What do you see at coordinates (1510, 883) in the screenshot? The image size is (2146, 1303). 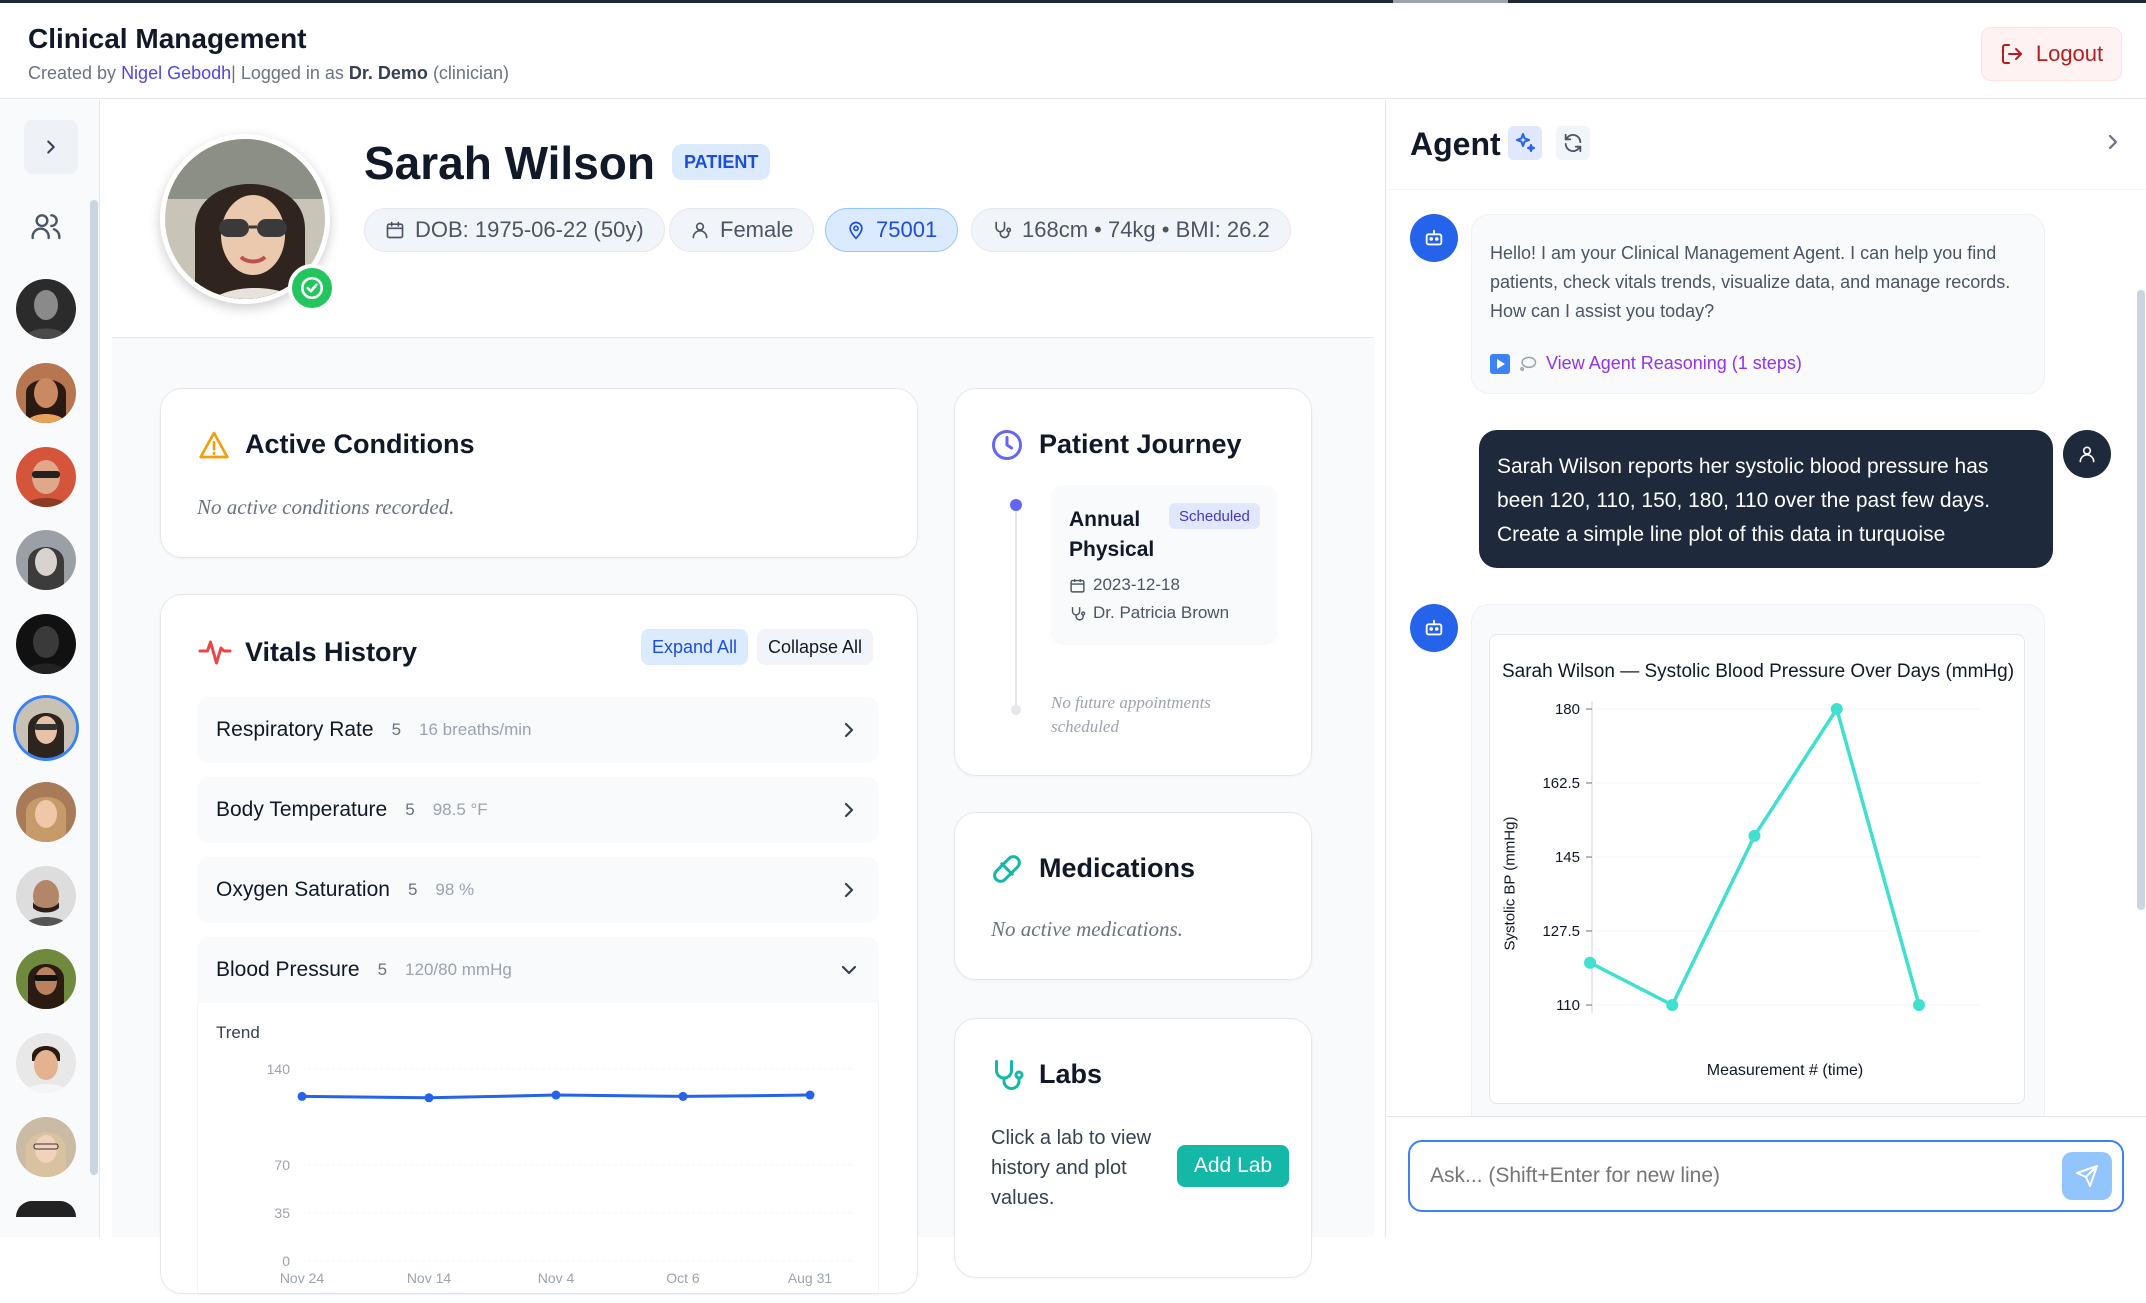 I see `chart-y-label: Systolic BP (mmHg)` at bounding box center [1510, 883].